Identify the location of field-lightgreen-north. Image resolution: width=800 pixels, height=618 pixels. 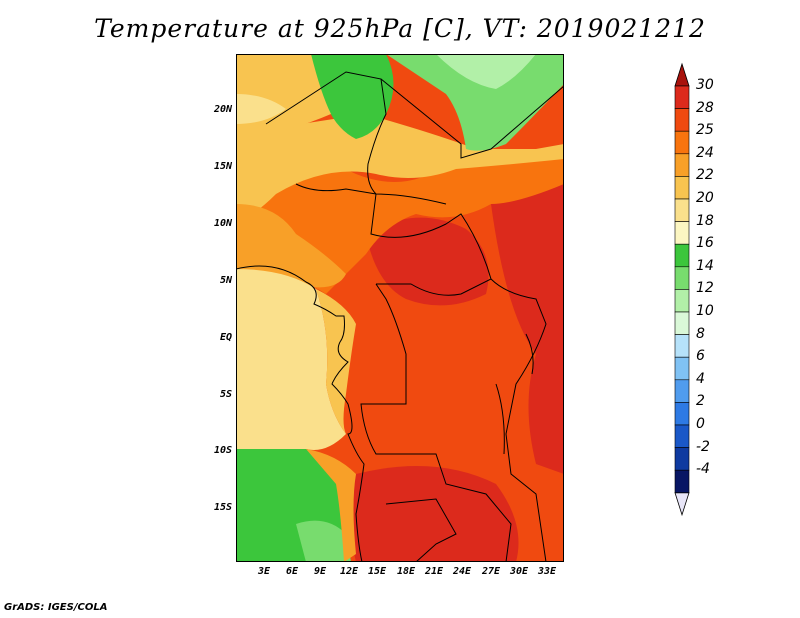
(475, 102).